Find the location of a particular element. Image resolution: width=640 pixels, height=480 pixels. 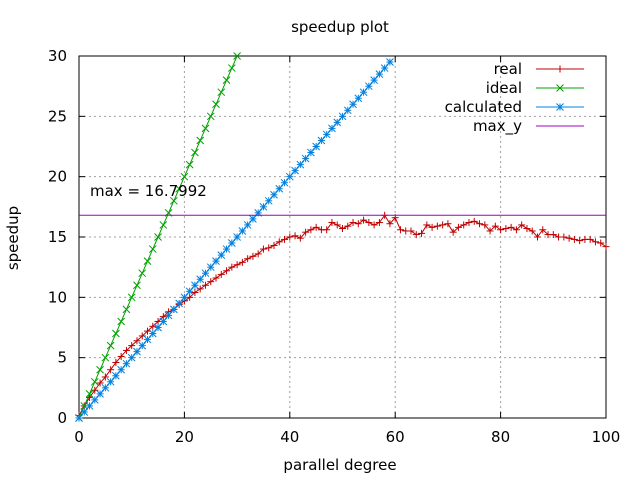

y-axis-title: speedup is located at coordinates (13, 238).